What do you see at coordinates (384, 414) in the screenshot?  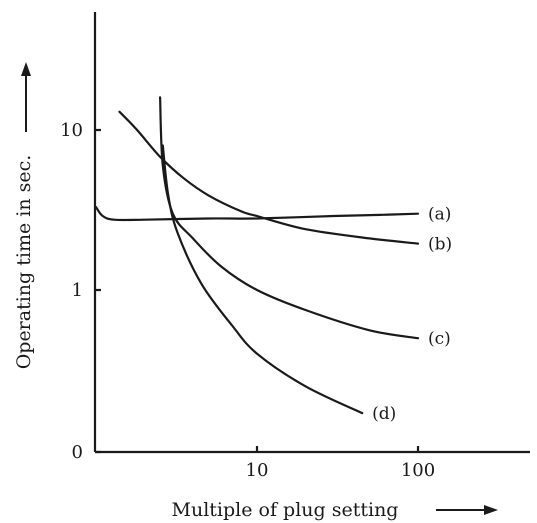 I see `curve-label-d: (d)` at bounding box center [384, 414].